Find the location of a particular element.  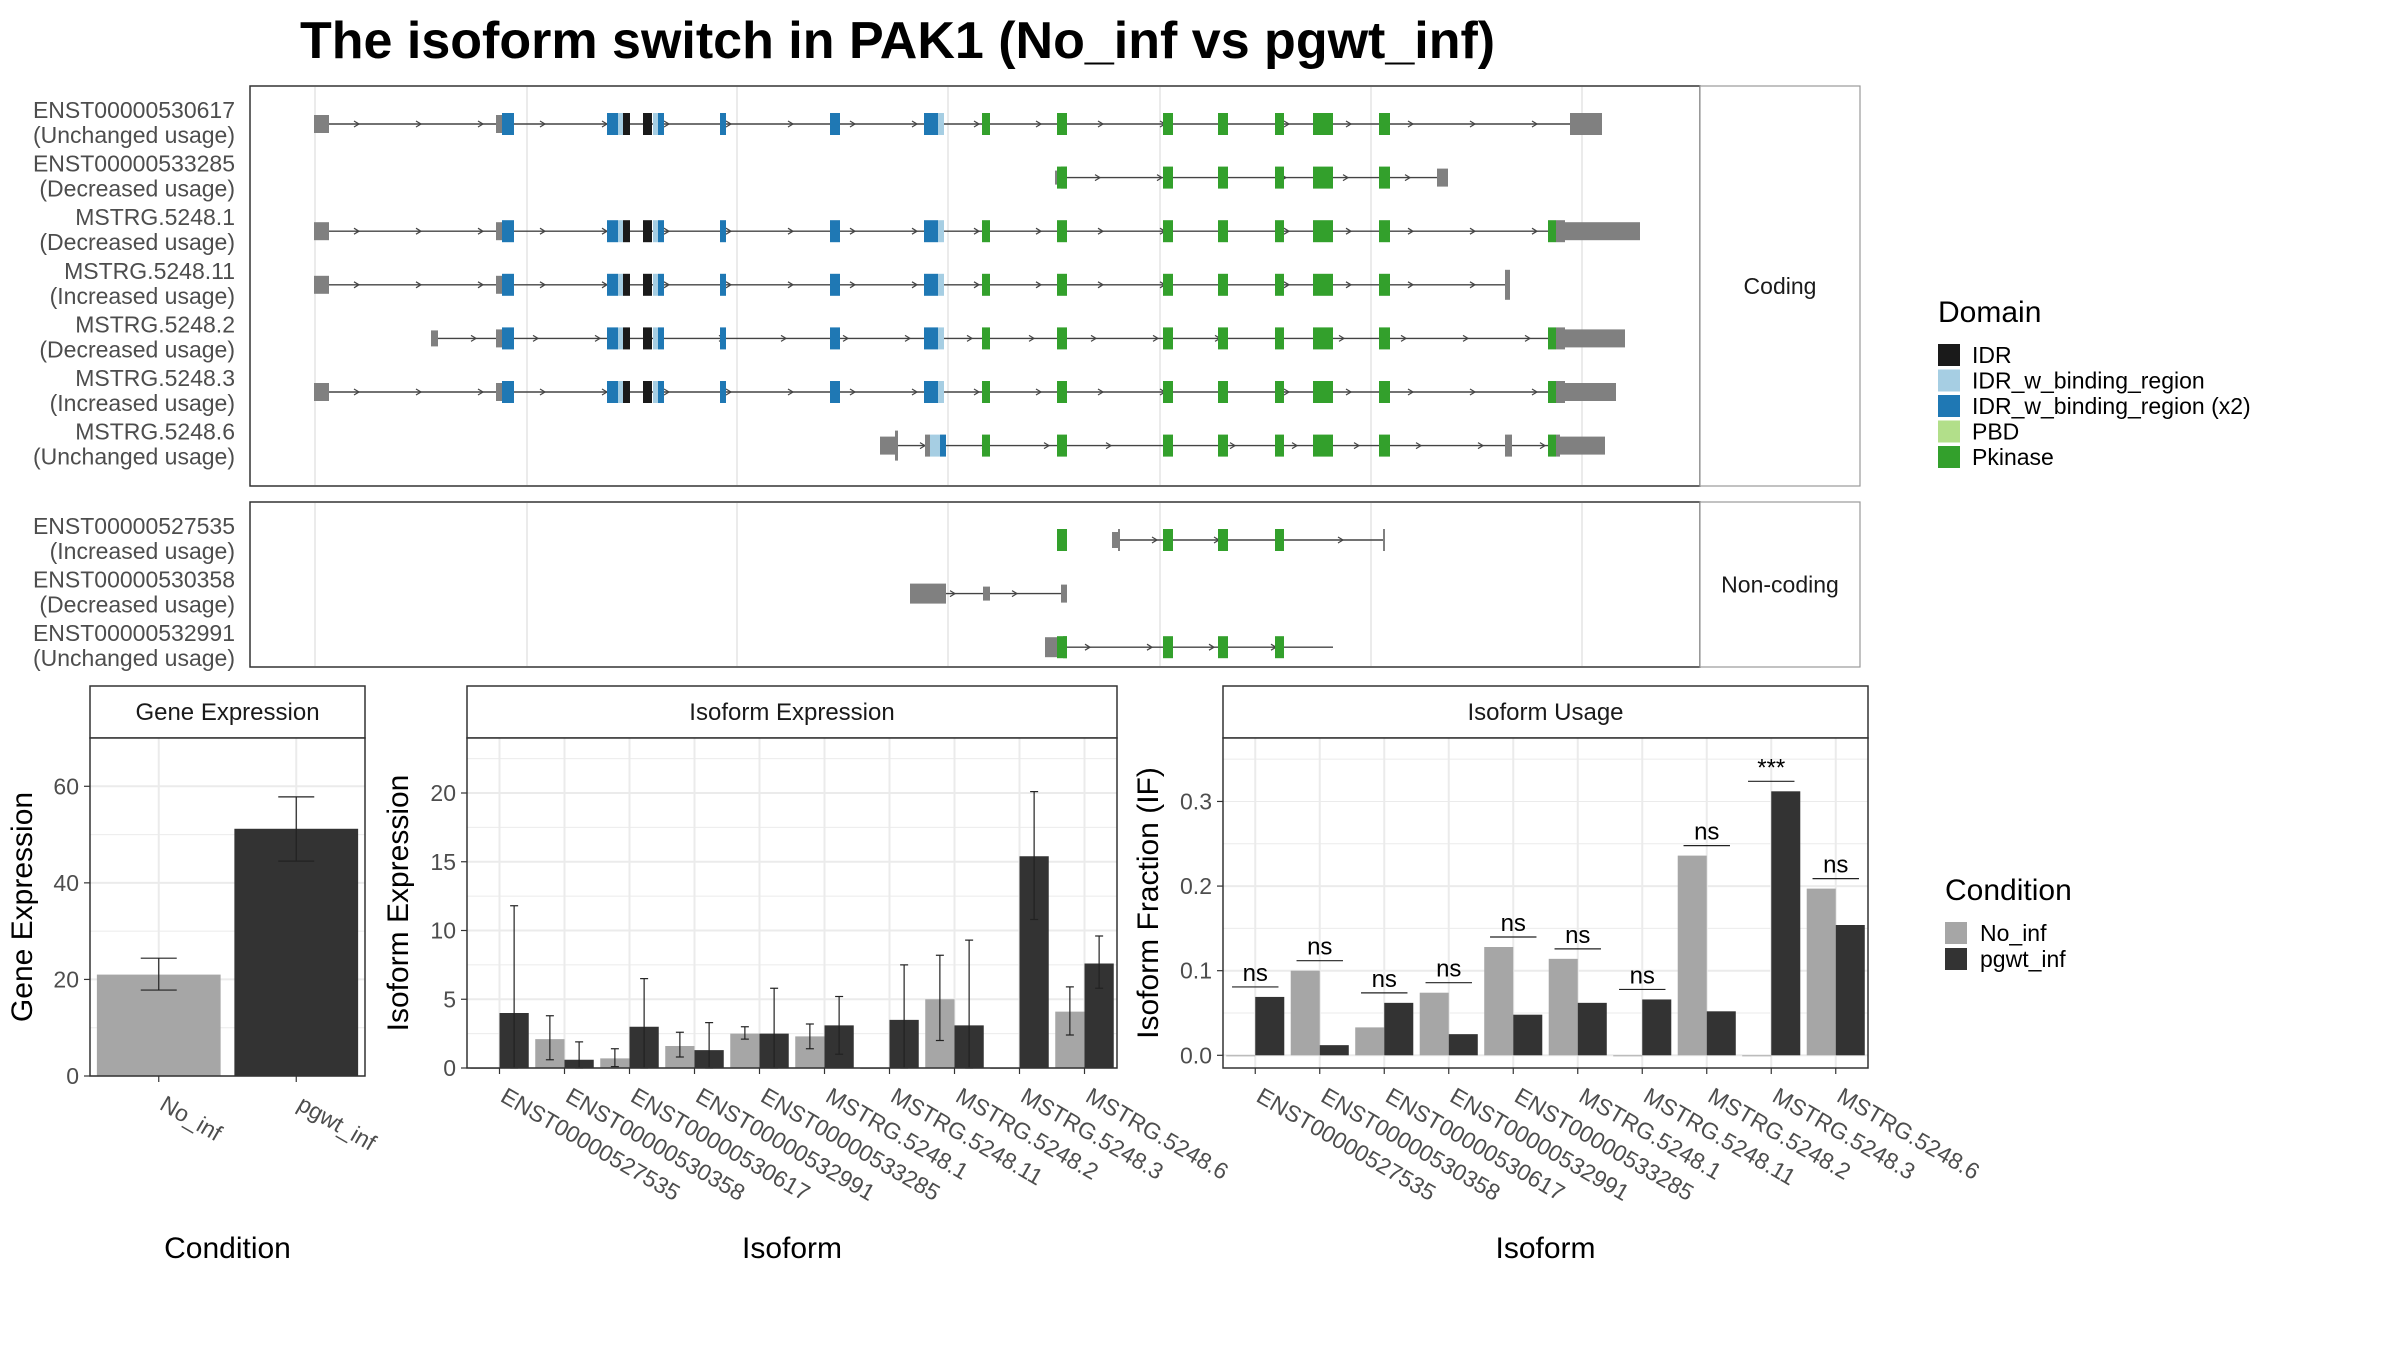

noncoding-strip is located at coordinates (1780, 584).